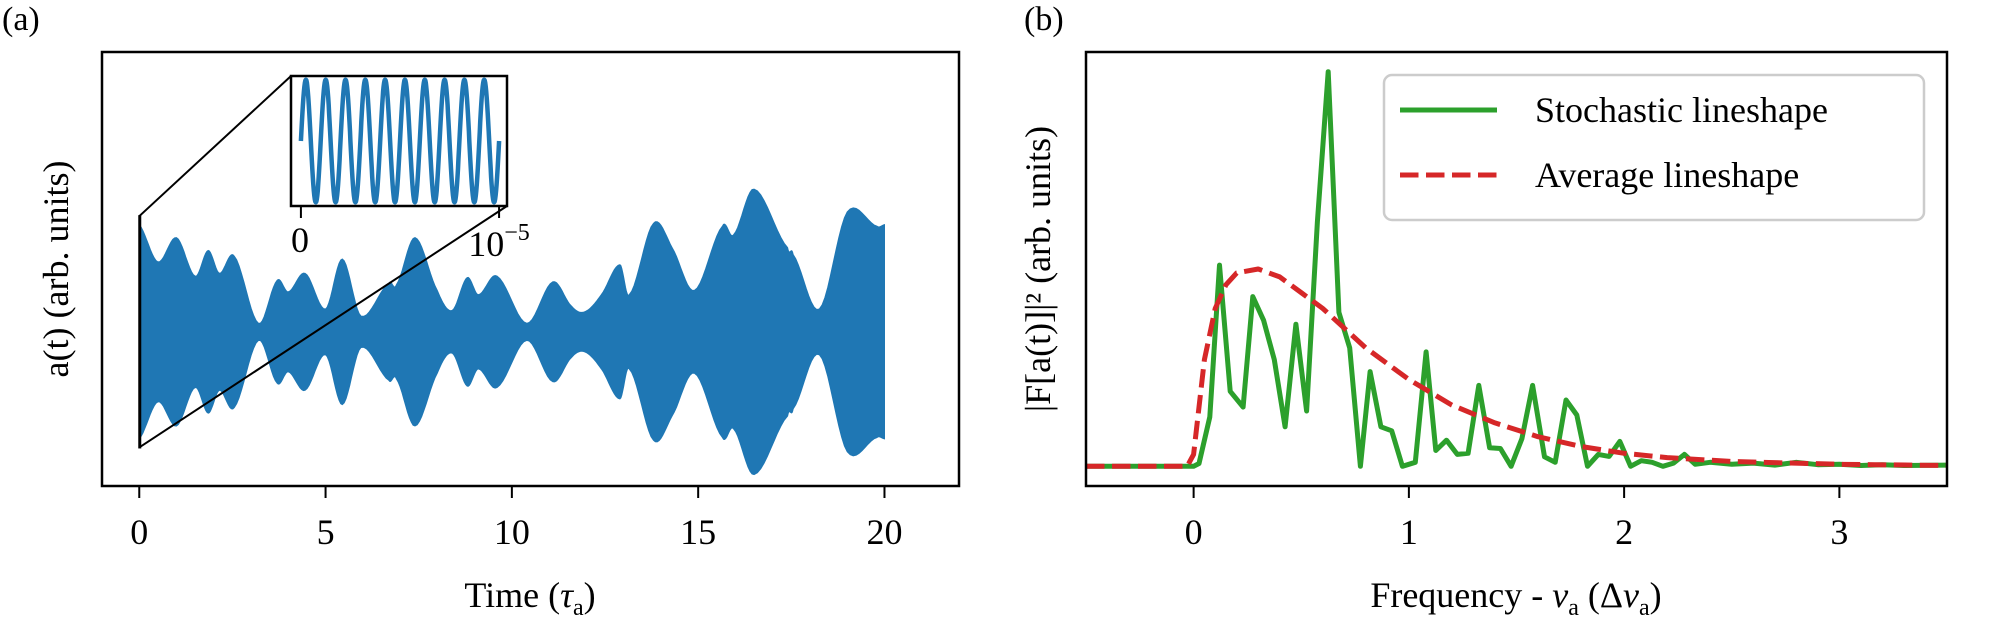 This screenshot has height=632, width=1992. I want to click on xlabel-a-sub: a, so click(578, 608).